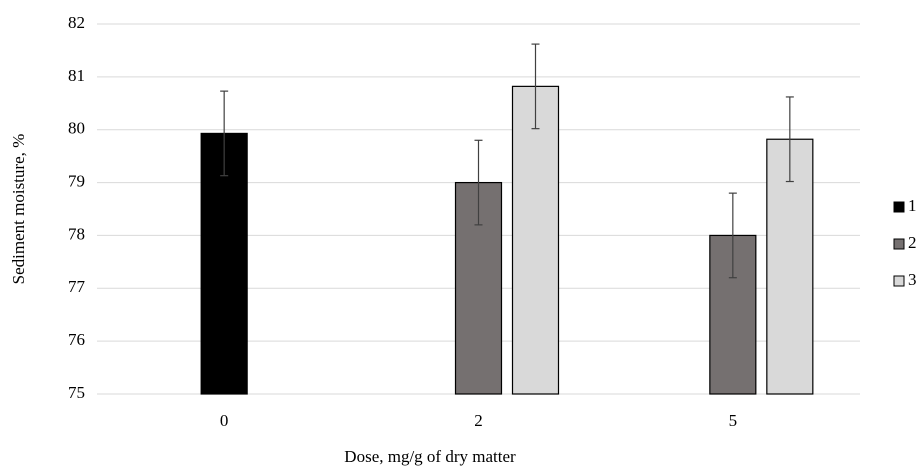 This screenshot has width=920, height=473. What do you see at coordinates (912, 242) in the screenshot?
I see `legend-label: 2` at bounding box center [912, 242].